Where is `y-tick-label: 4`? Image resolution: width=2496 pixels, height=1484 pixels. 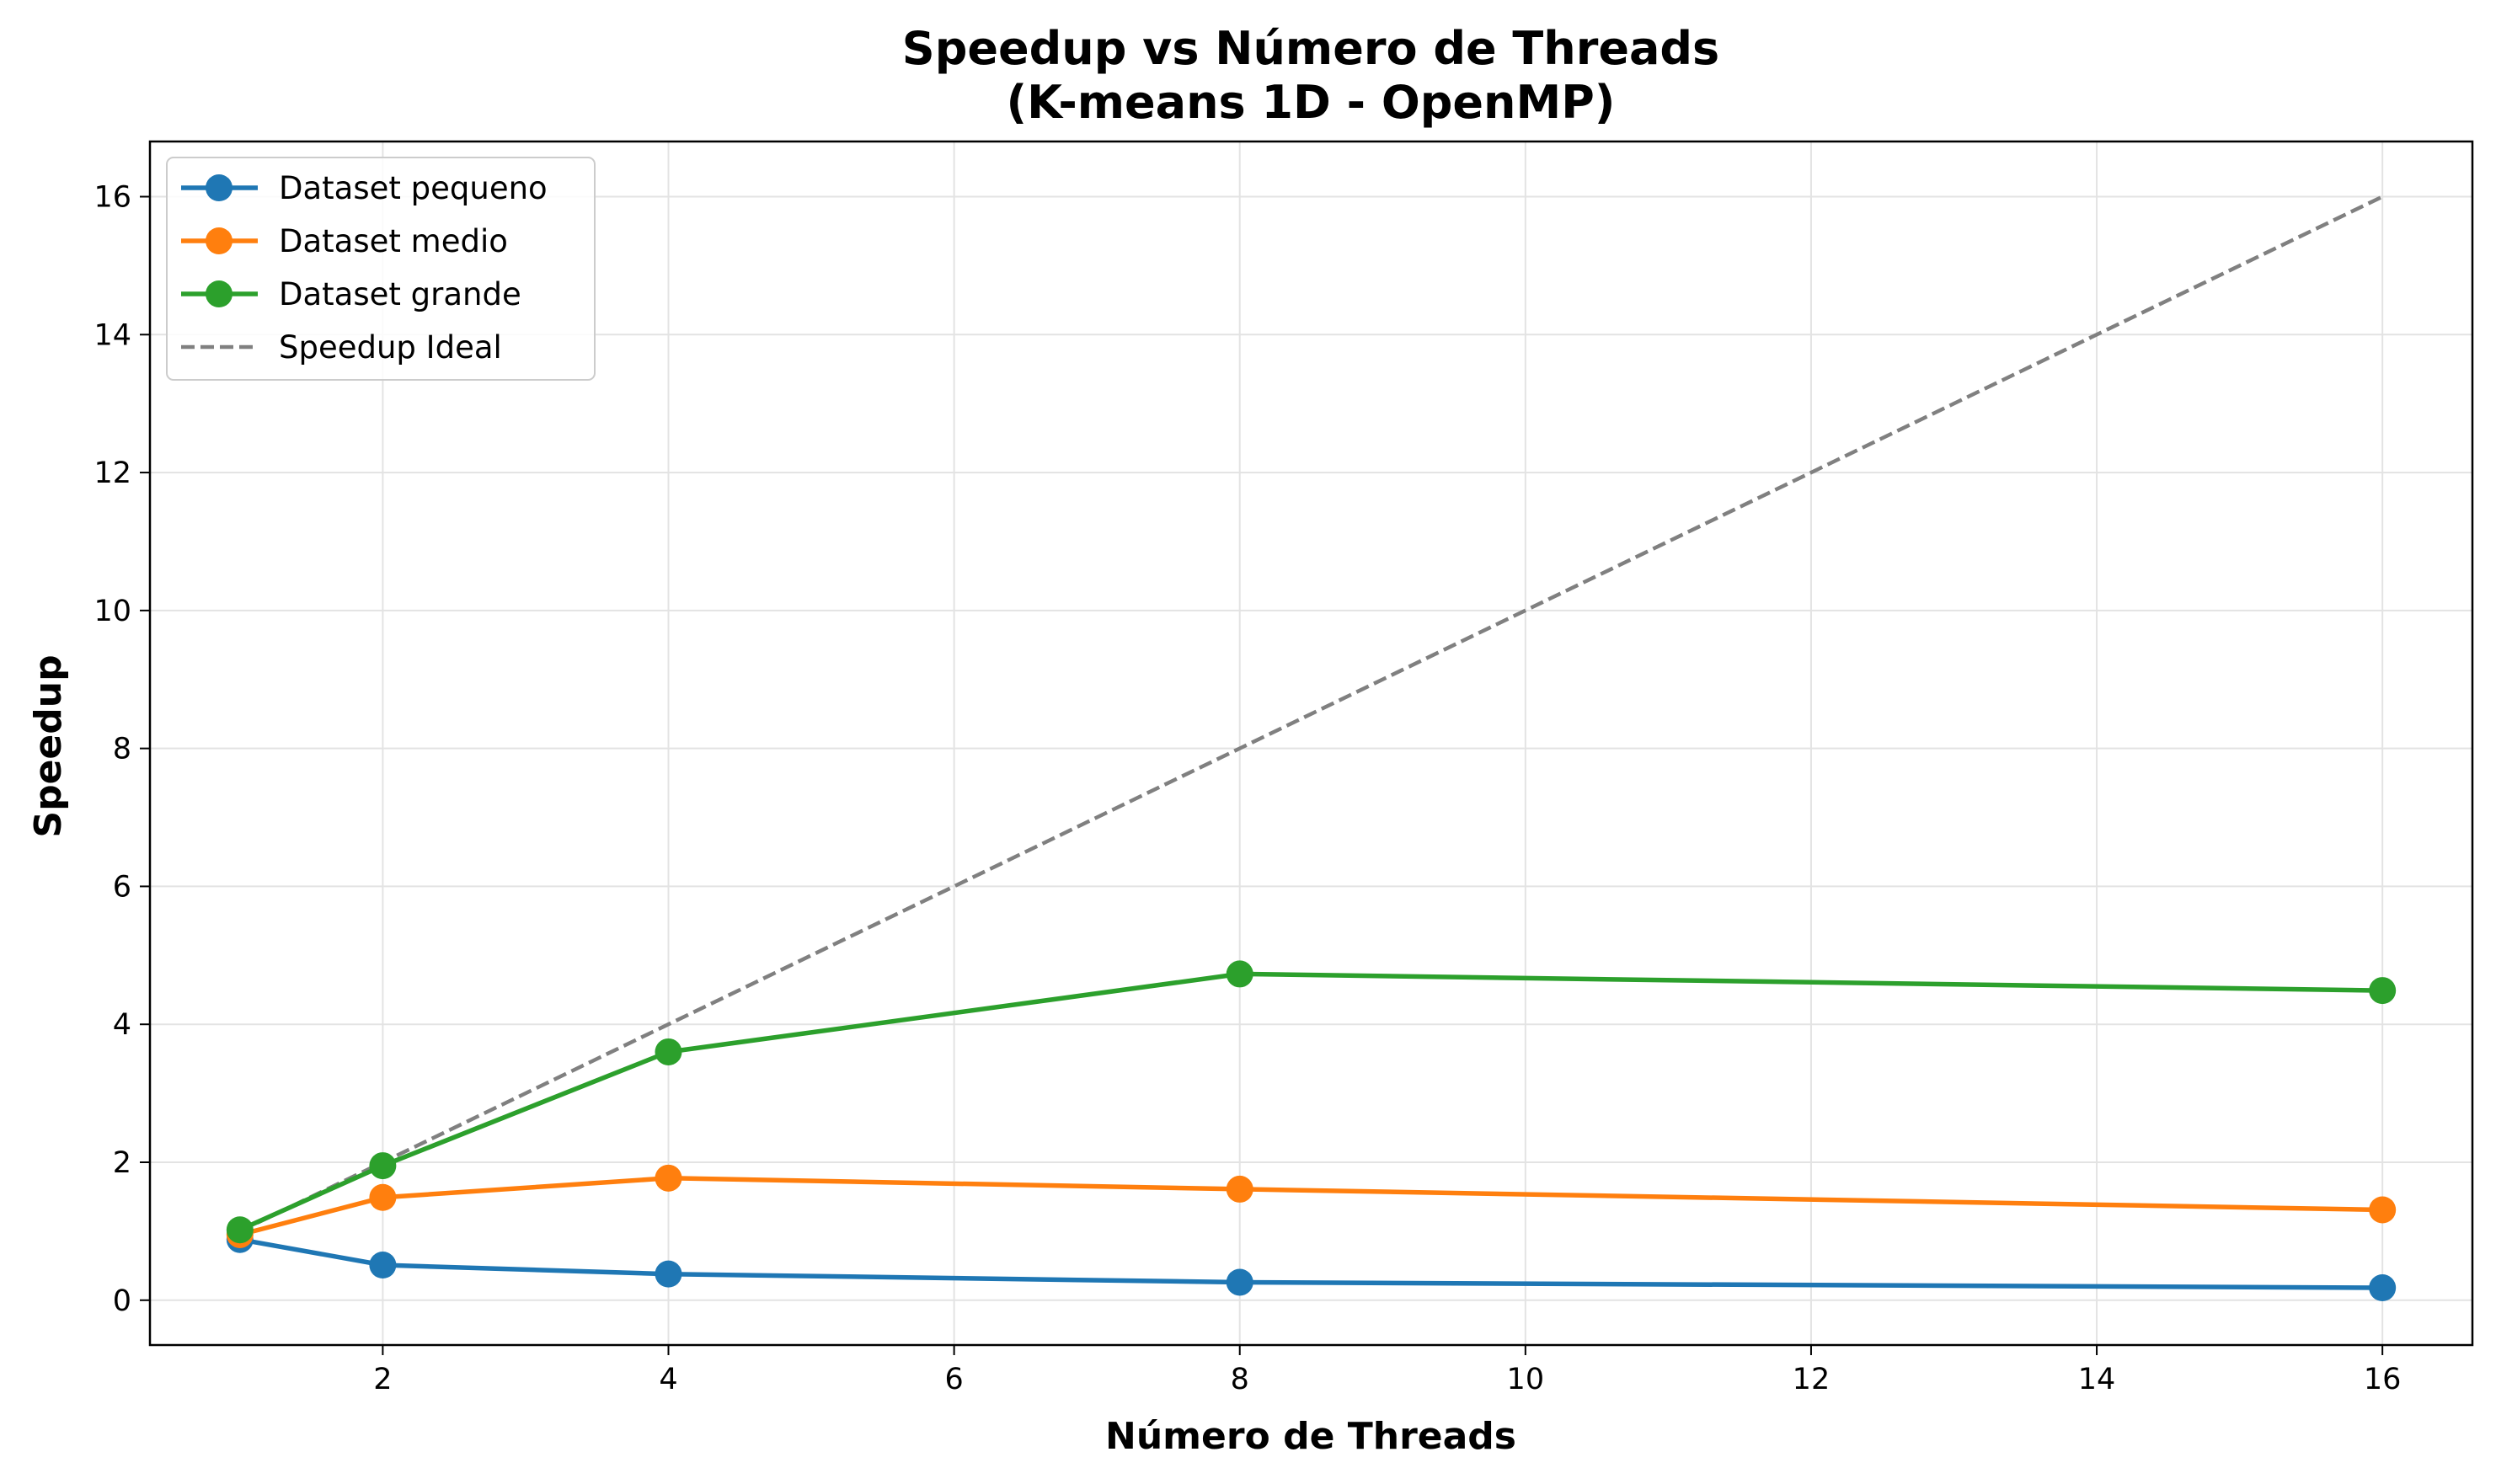 y-tick-label: 4 is located at coordinates (122, 1025).